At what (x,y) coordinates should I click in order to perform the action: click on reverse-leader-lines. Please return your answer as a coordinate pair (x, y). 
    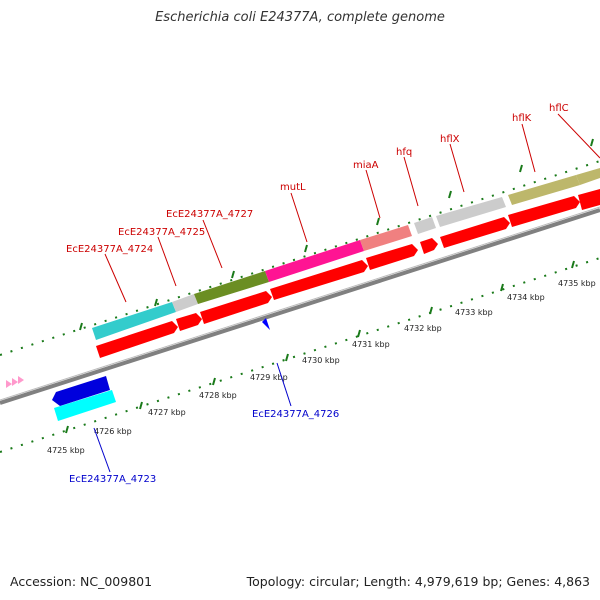
    Looking at the image, I should click on (192, 417).